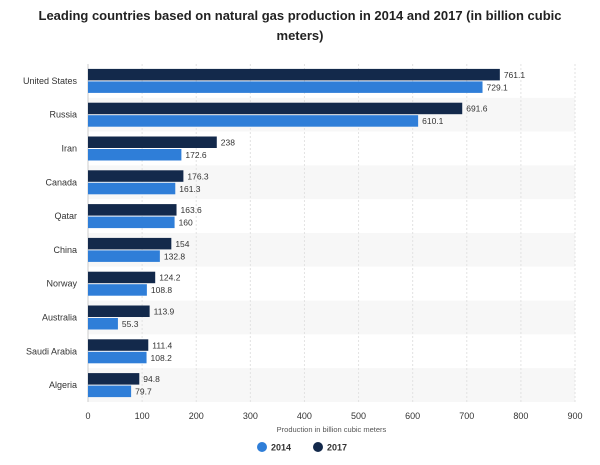 The width and height of the screenshot is (600, 465). Describe the element at coordinates (124, 256) in the screenshot. I see `bar-2014-china` at that location.